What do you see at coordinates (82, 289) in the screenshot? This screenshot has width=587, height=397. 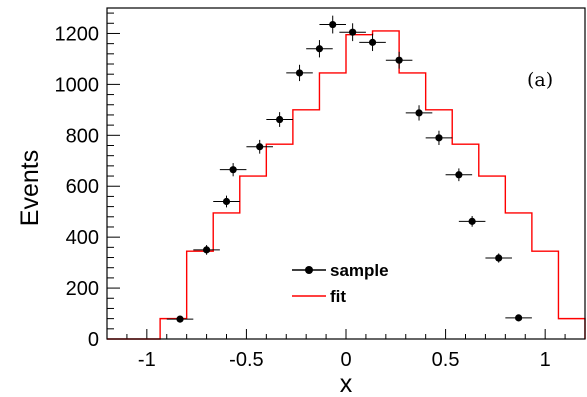 I see `y-tick-label: 200` at bounding box center [82, 289].